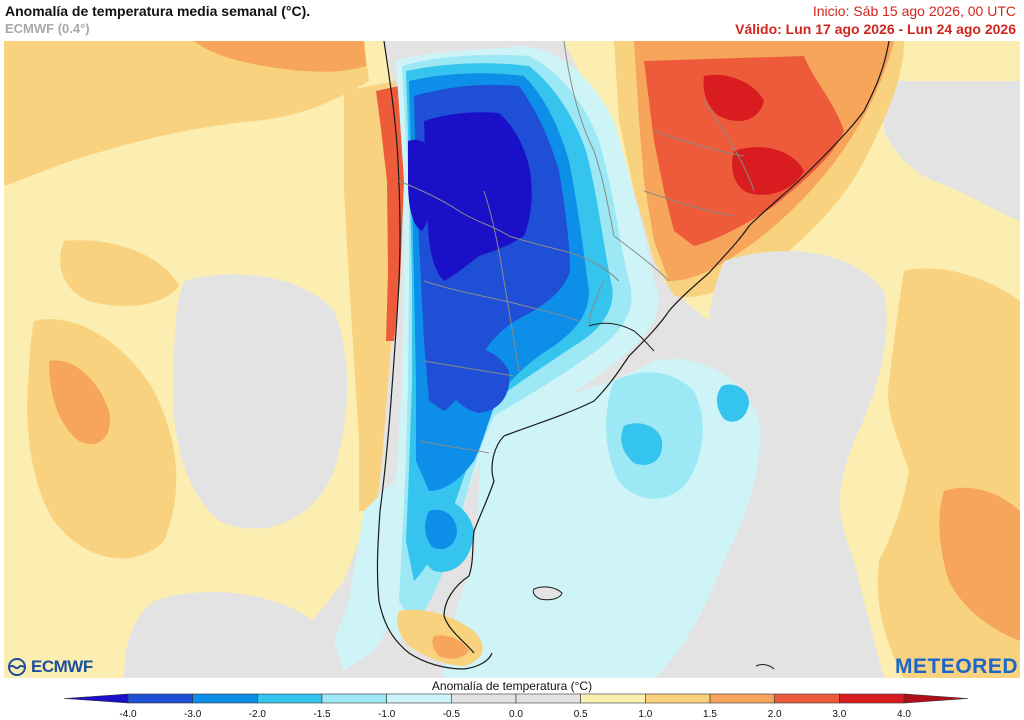  I want to click on ecmwf-logo: ECMWF, so click(49, 667).